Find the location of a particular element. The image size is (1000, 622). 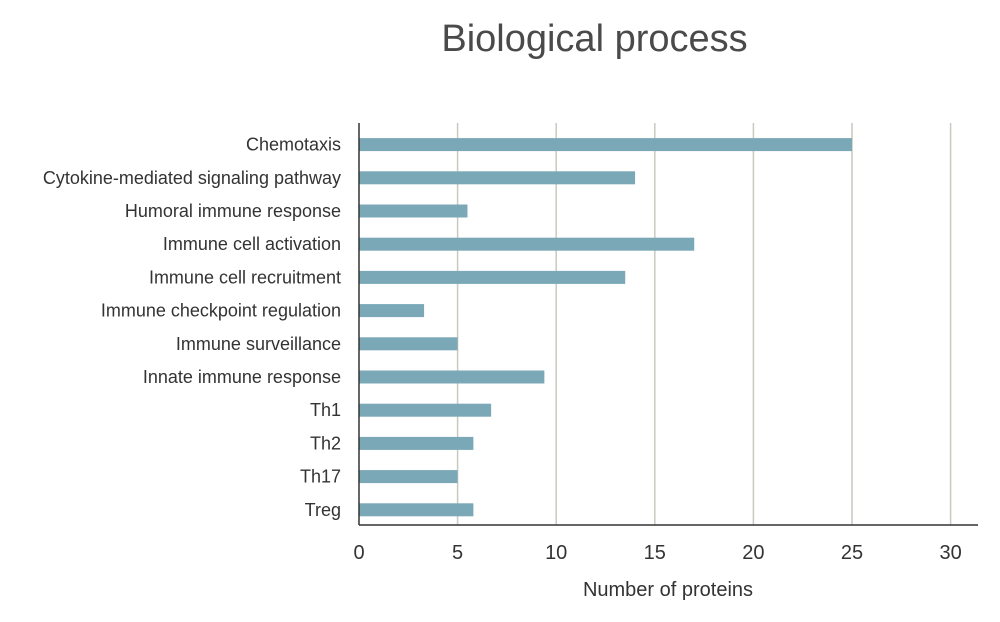

category-label-10: Th17 is located at coordinates (320, 477).